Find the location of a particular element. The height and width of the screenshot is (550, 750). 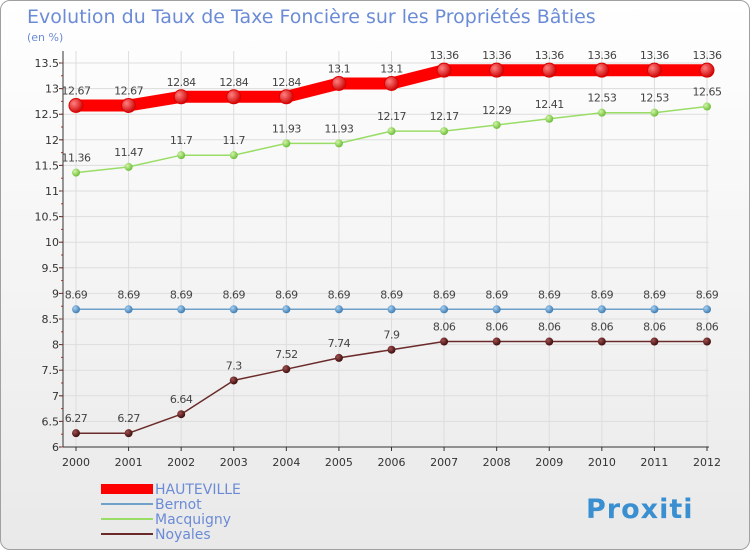

x-tick-label: 2004 is located at coordinates (286, 462).